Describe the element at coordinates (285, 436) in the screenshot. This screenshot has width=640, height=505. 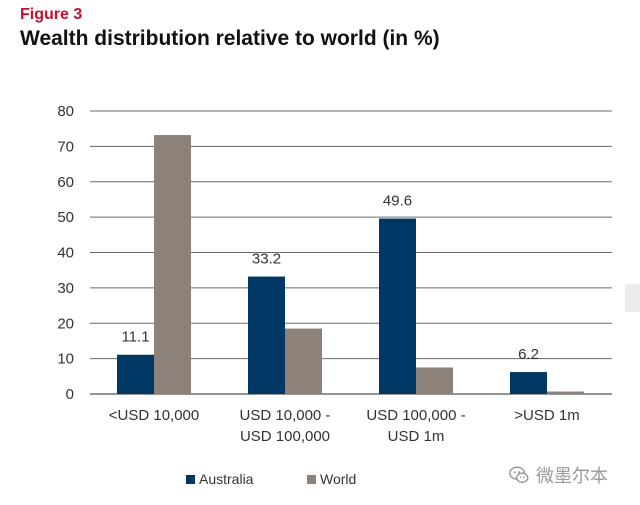
I see `x-category-label: USD 100,000` at that location.